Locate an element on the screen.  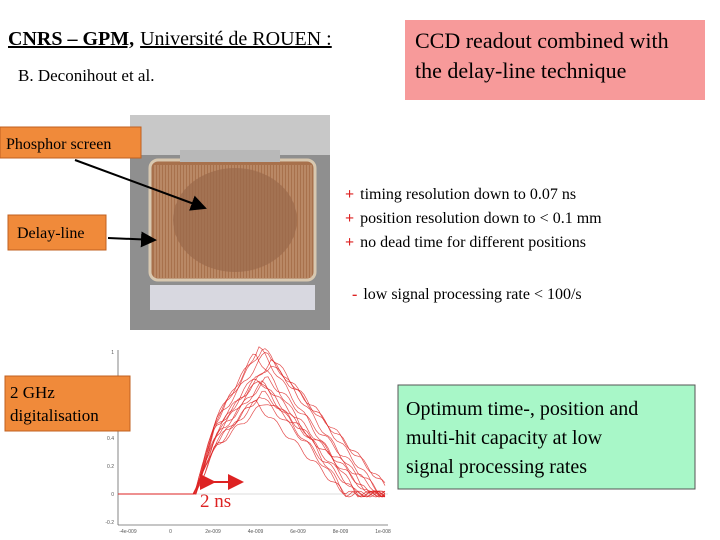
y-tick-label: 0.2 is located at coordinates (110, 467).